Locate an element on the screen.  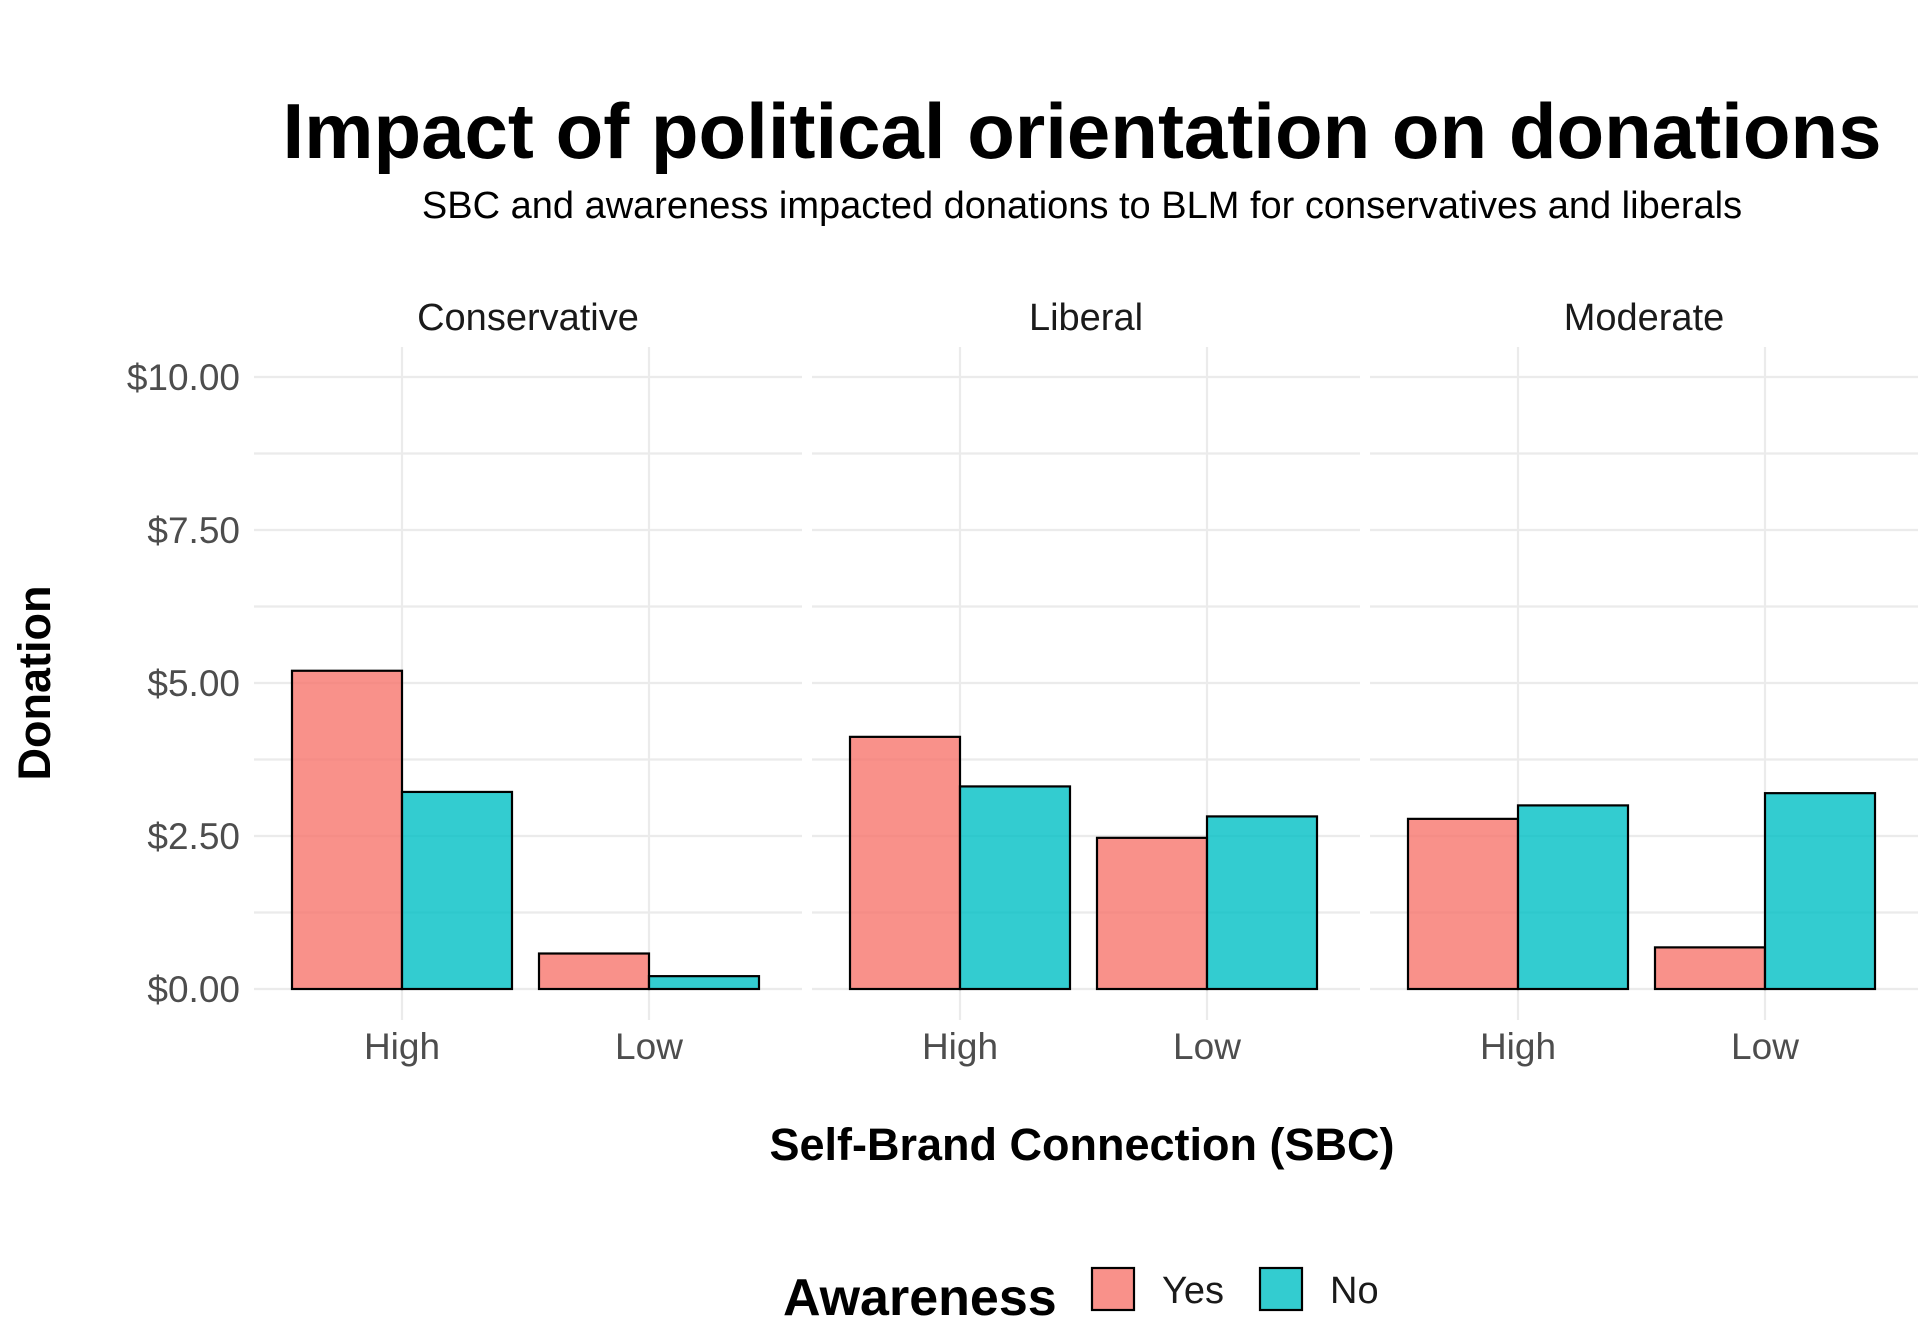
bar-liberal-low-yes is located at coordinates (1152, 913).